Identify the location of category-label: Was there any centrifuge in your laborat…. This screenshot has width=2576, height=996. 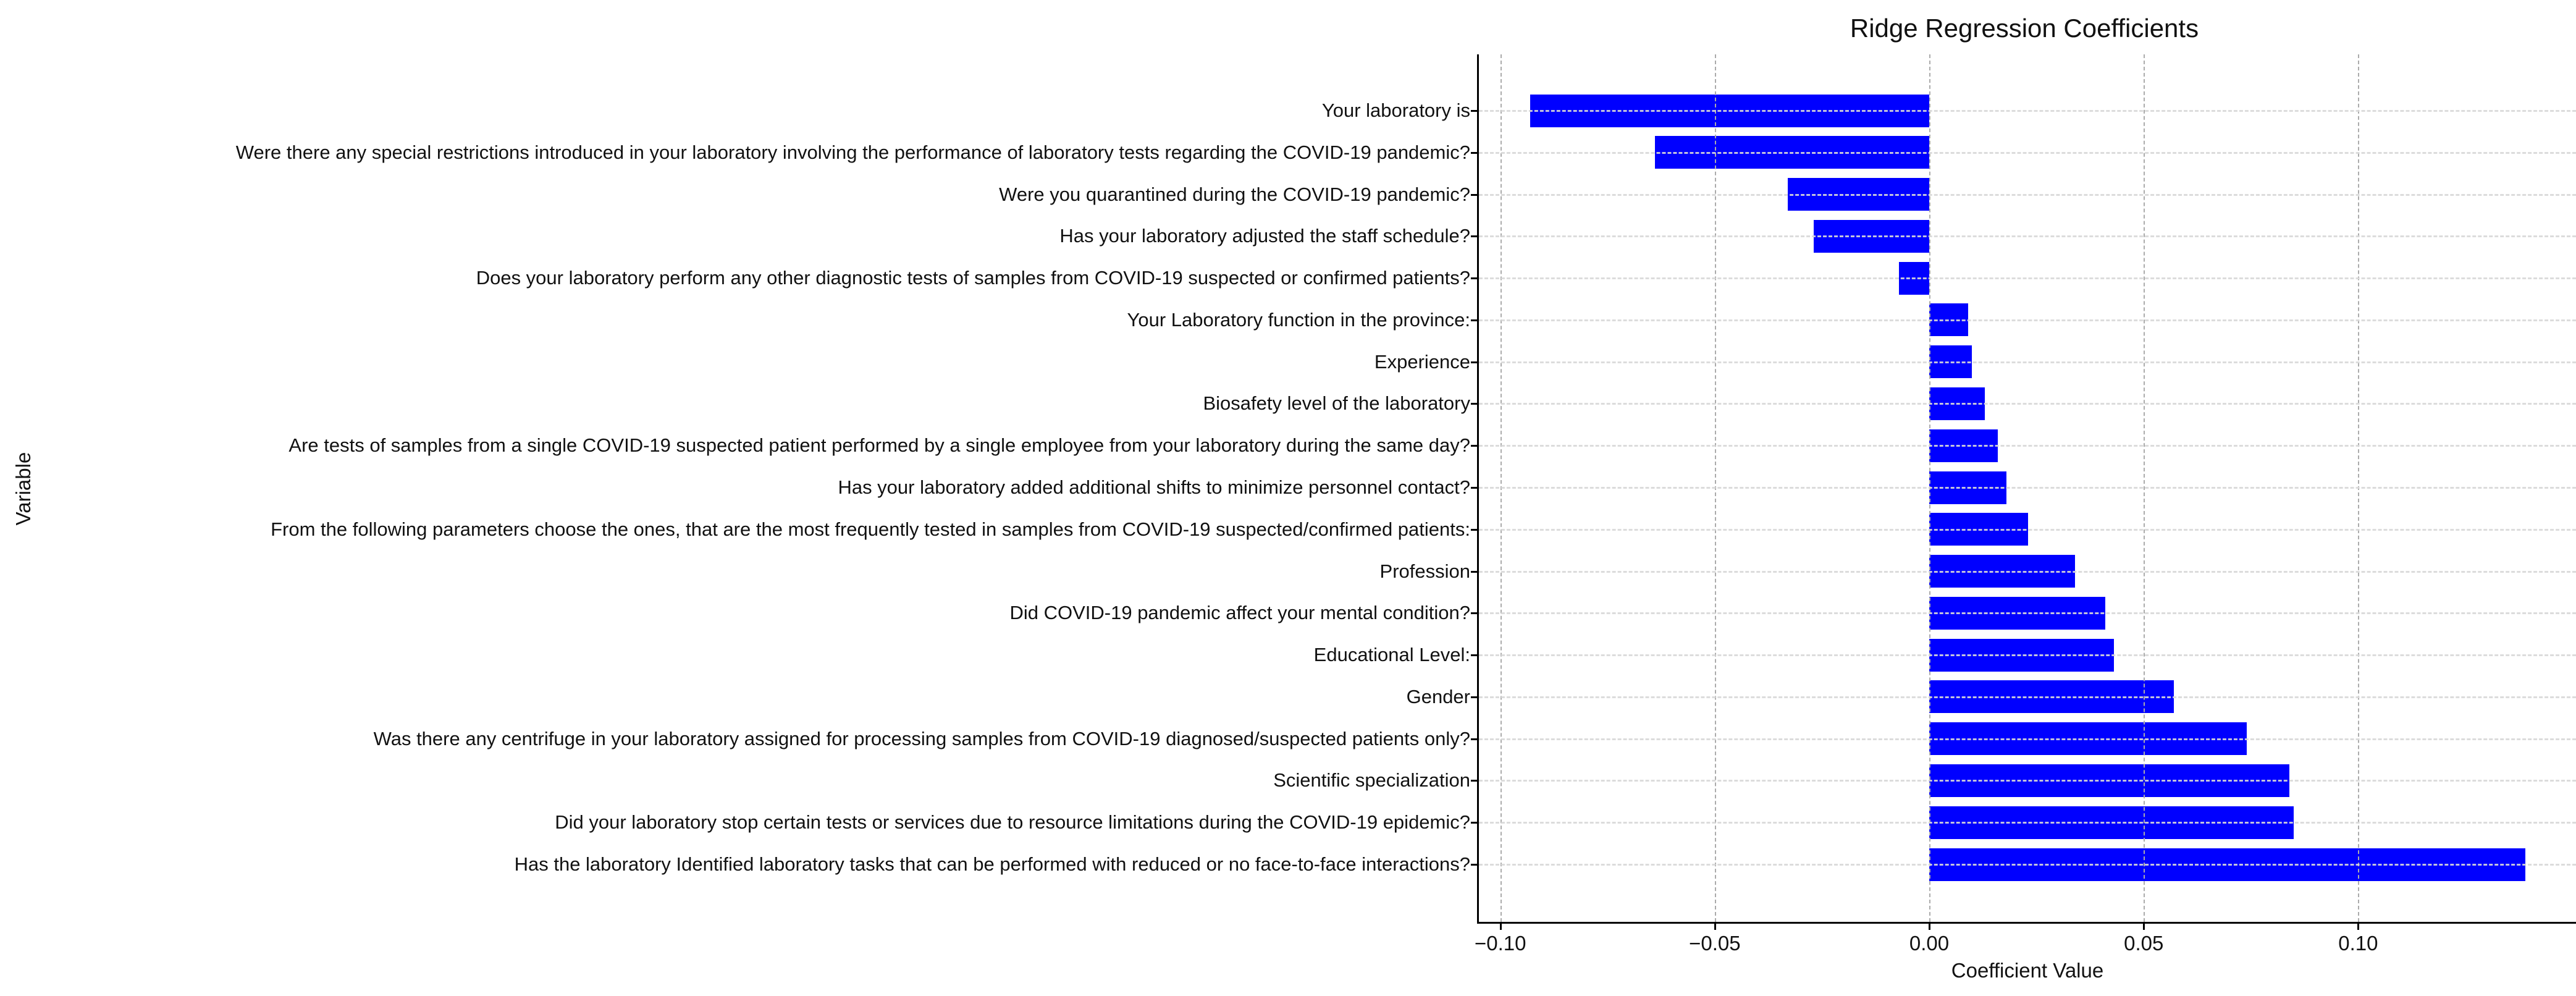
(921, 738).